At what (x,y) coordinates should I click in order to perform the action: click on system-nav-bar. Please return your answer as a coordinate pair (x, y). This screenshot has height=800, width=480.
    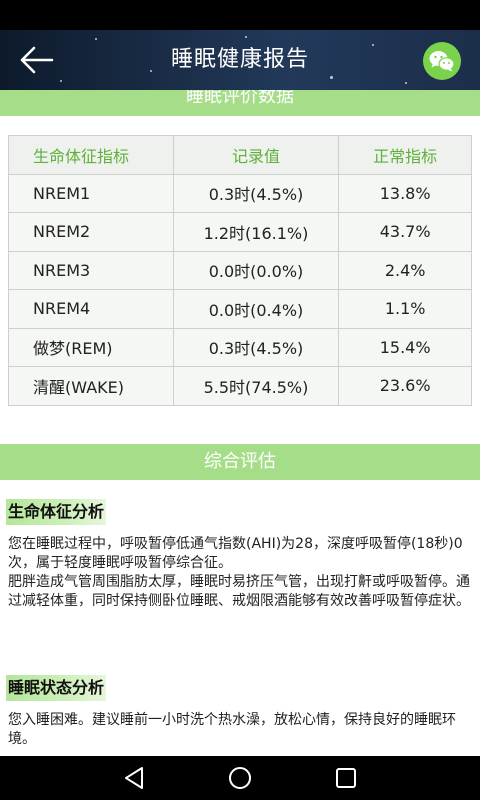
    Looking at the image, I should click on (240, 778).